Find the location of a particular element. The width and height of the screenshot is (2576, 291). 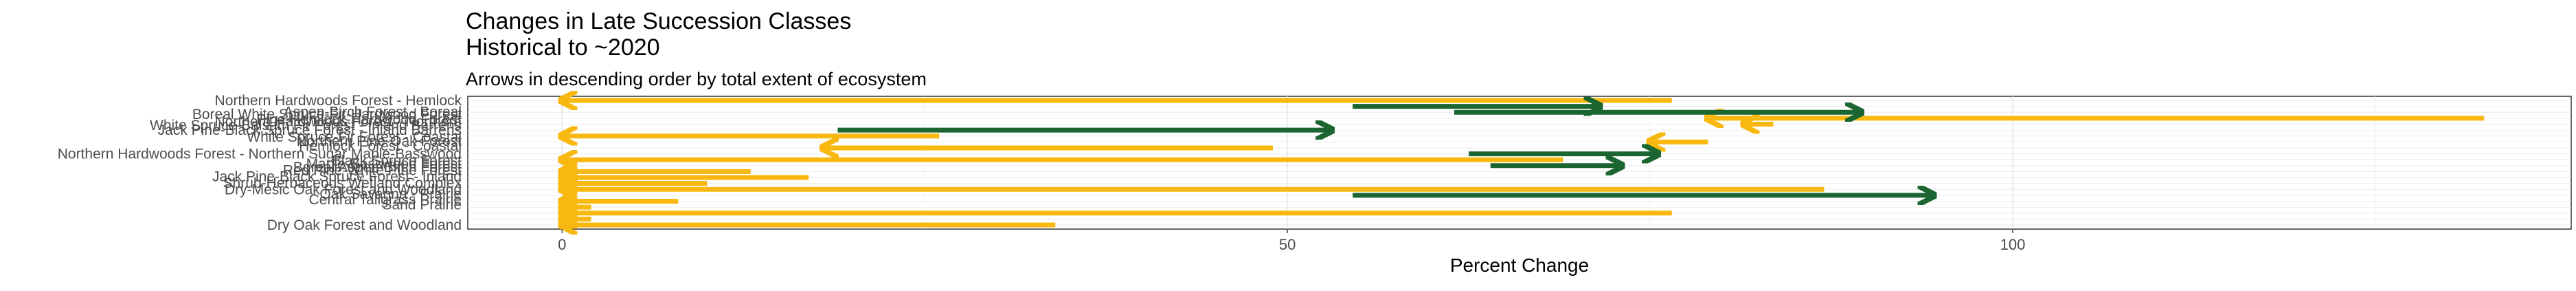

y-tick-label: Pine-Hemlock-Hardwood Forest is located at coordinates (359, 120).